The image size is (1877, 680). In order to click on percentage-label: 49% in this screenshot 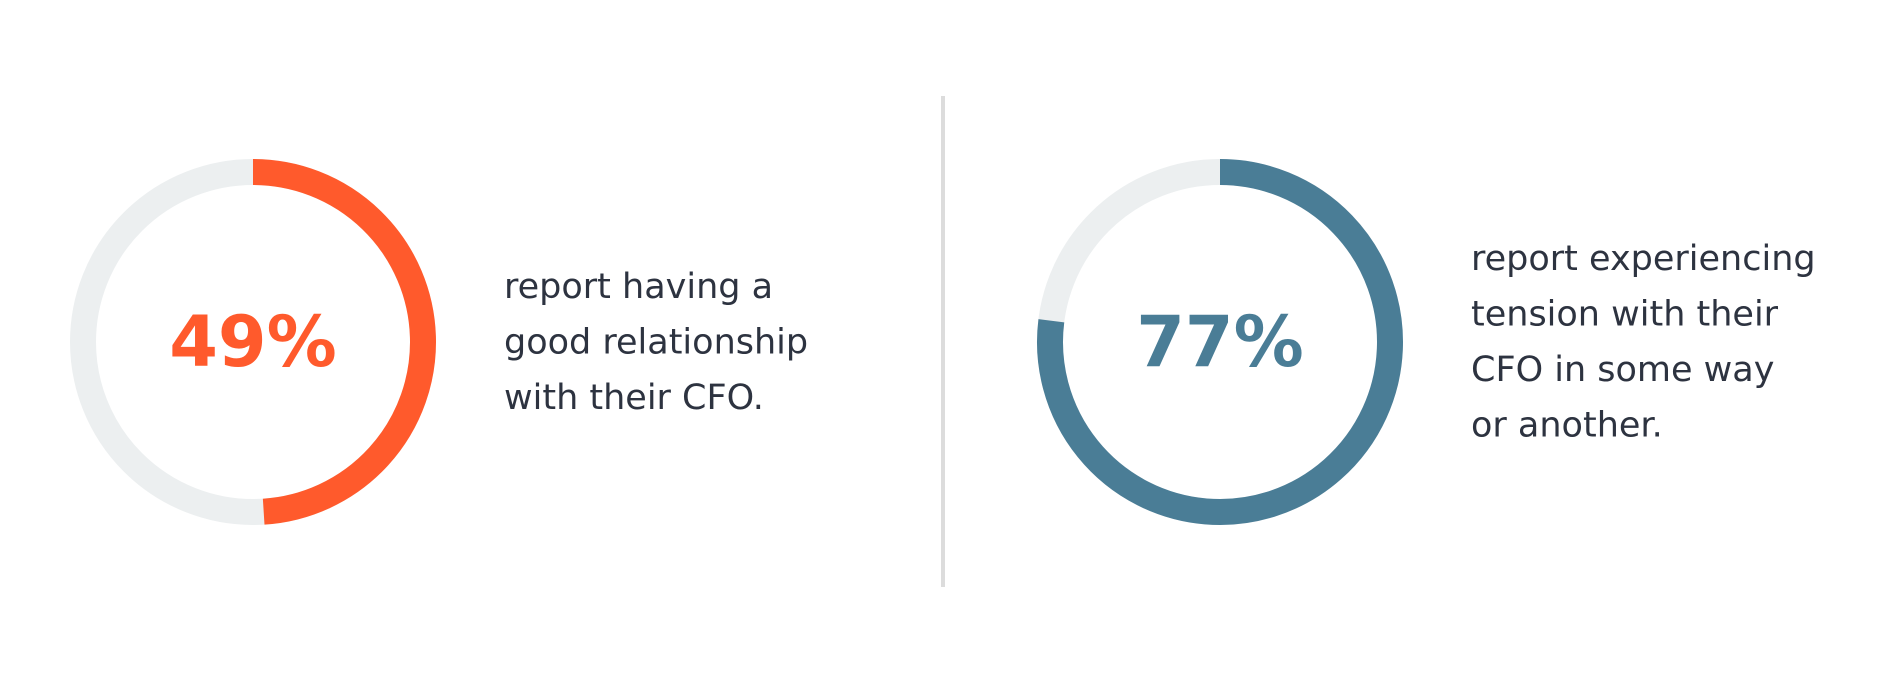, I will do `click(253, 342)`.